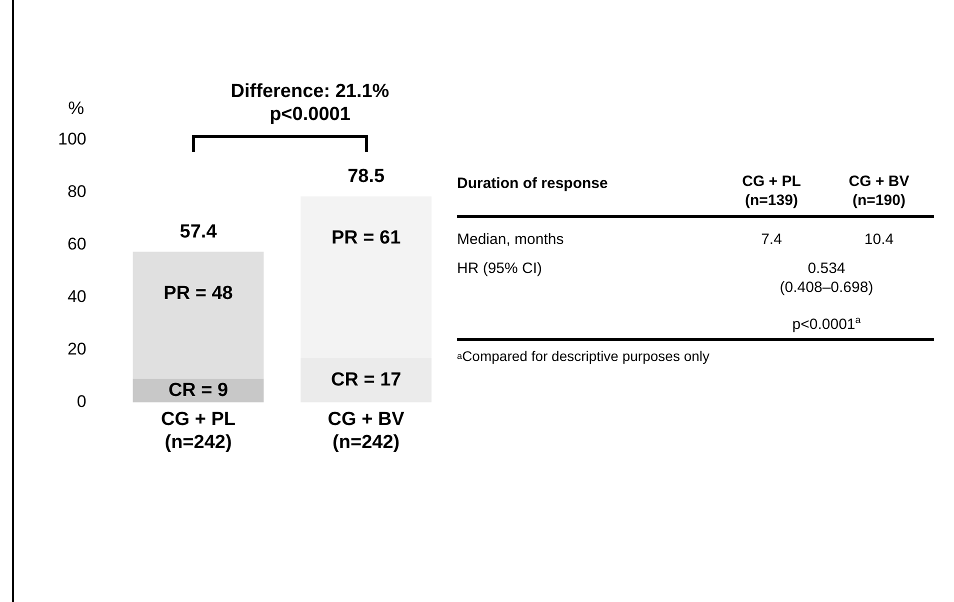  I want to click on data-label: PR = 48, so click(198, 293).